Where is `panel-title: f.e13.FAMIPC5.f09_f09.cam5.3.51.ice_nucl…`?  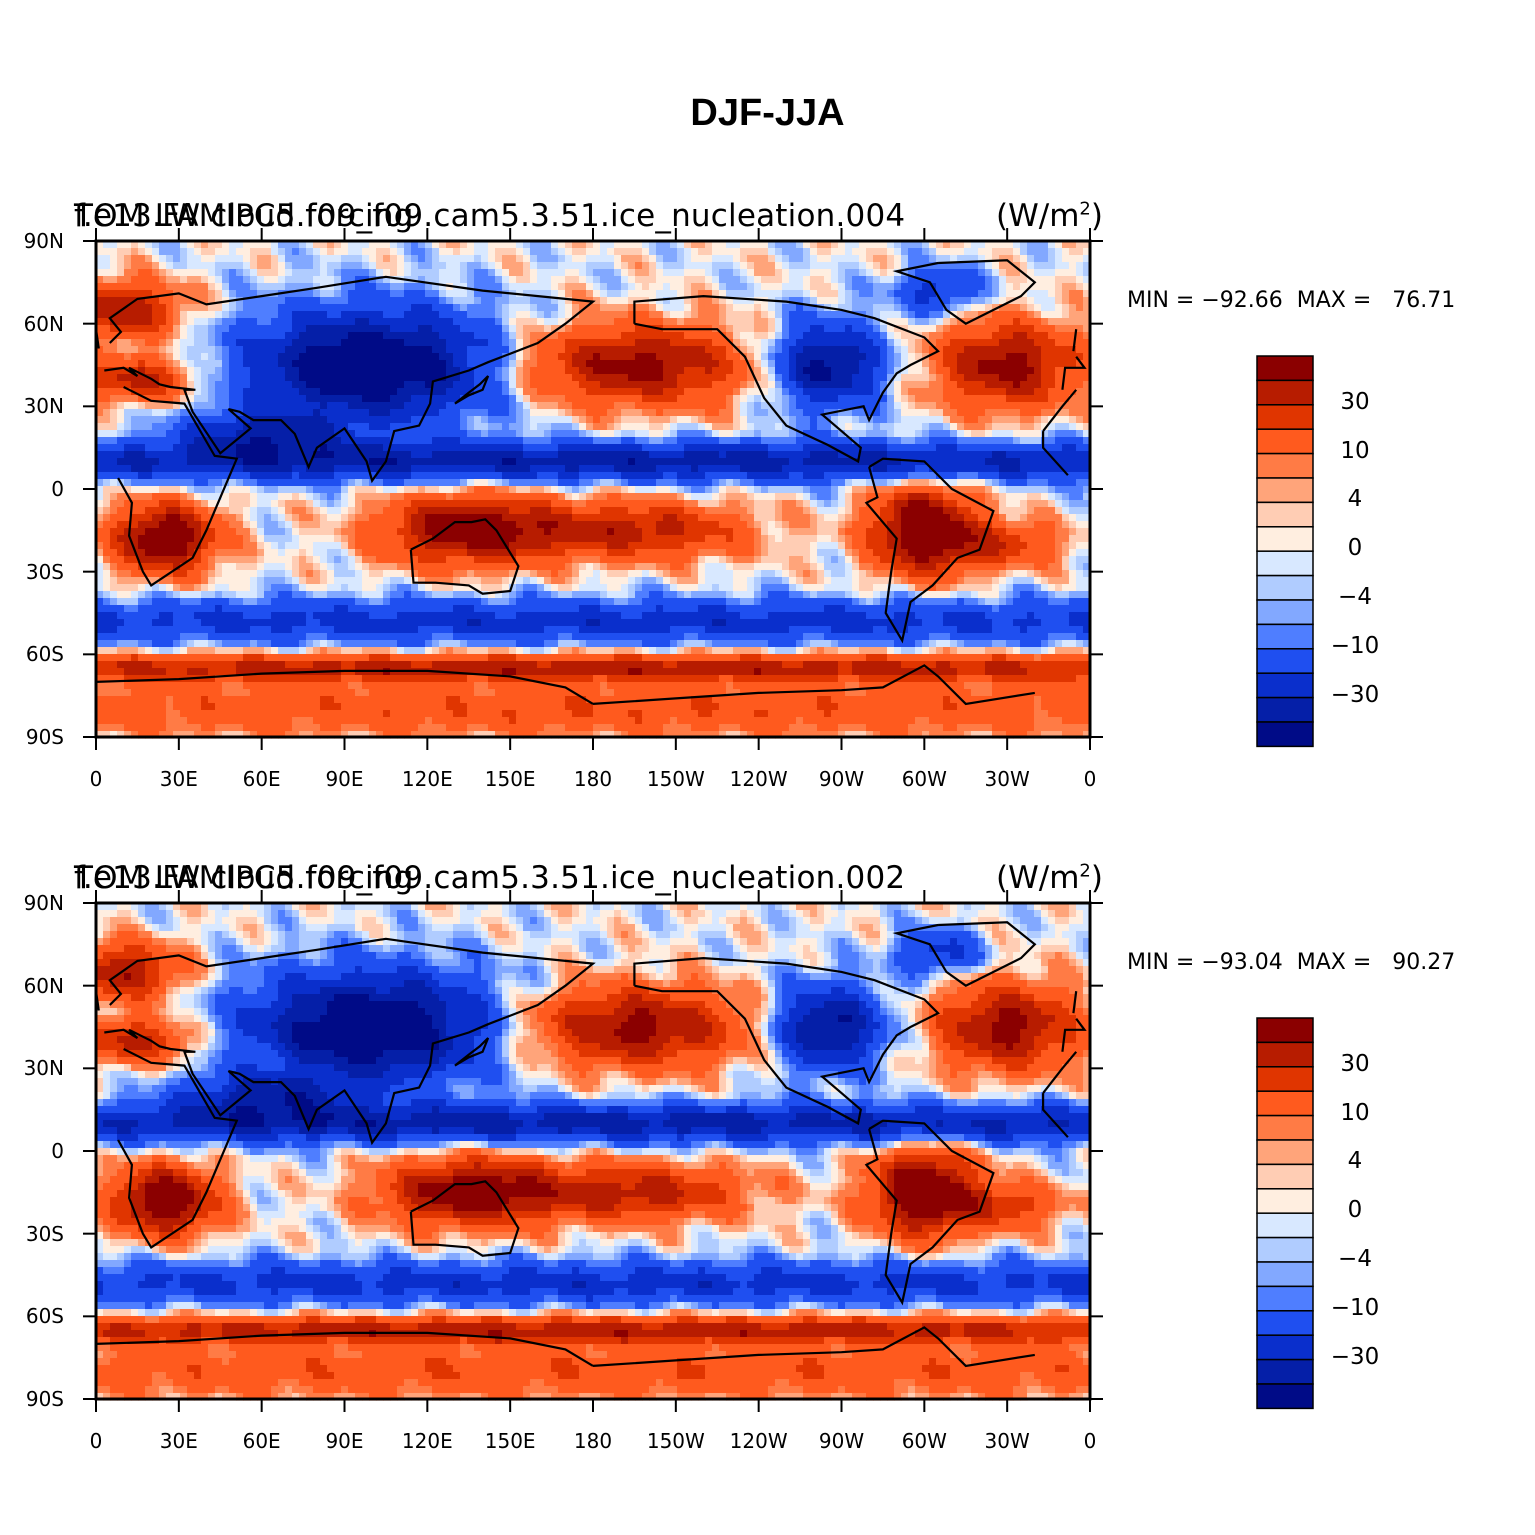
panel-title: f.e13.FAMIPC5.f09_f09.cam5.3.51.ice_nucl… is located at coordinates (489, 878).